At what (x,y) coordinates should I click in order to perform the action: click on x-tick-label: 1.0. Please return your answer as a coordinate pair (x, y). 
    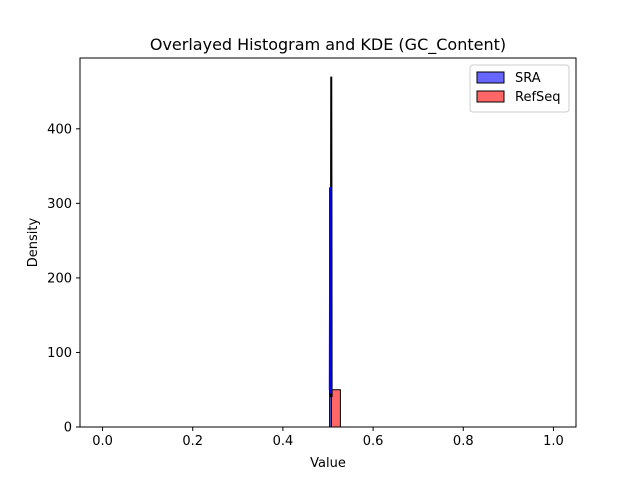
    Looking at the image, I should click on (553, 441).